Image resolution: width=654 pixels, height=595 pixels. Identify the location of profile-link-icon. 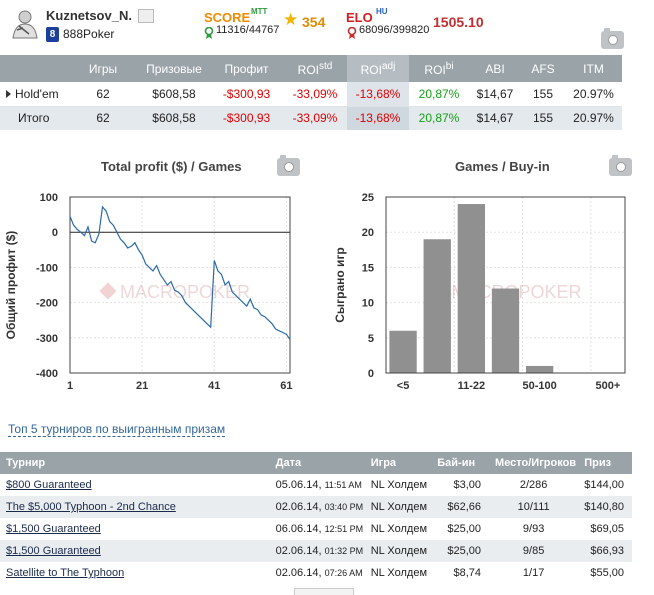
(146, 16).